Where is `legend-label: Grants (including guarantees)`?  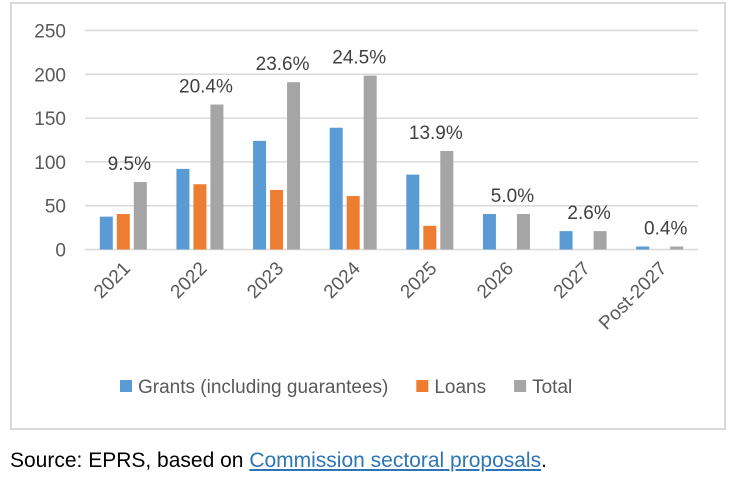 legend-label: Grants (including guarantees) is located at coordinates (263, 387).